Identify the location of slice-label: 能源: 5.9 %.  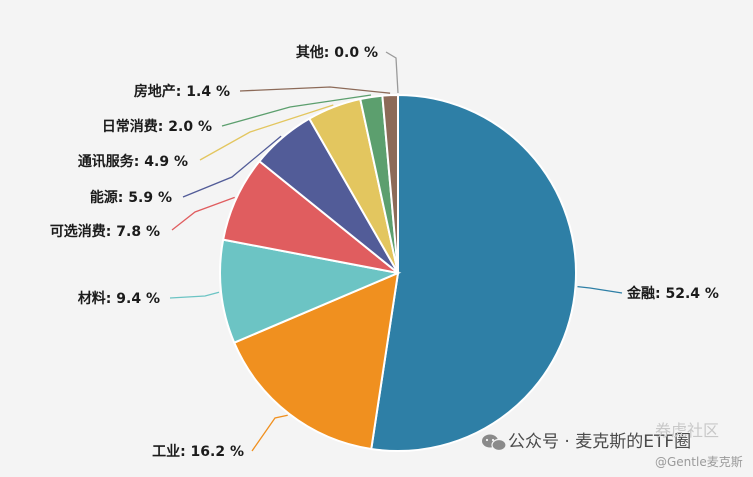
(131, 197).